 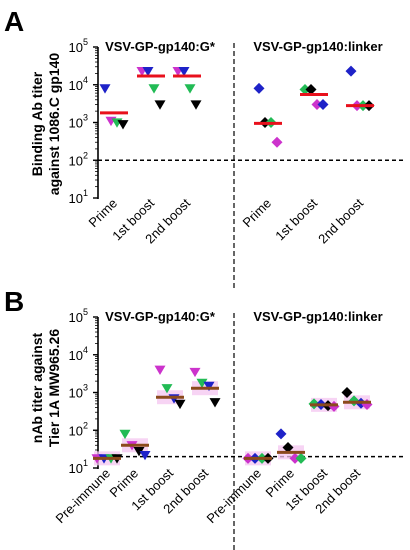 What do you see at coordinates (317, 46) in the screenshot?
I see `panel-a-title-right: VSV-GP-gp140:linker` at bounding box center [317, 46].